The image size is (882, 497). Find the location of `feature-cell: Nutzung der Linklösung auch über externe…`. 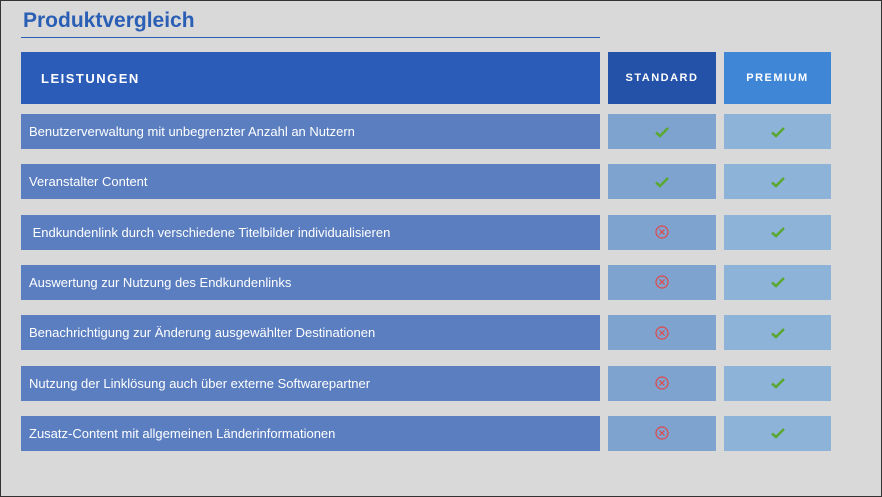

feature-cell: Nutzung der Linklösung auch über externe… is located at coordinates (310, 383).